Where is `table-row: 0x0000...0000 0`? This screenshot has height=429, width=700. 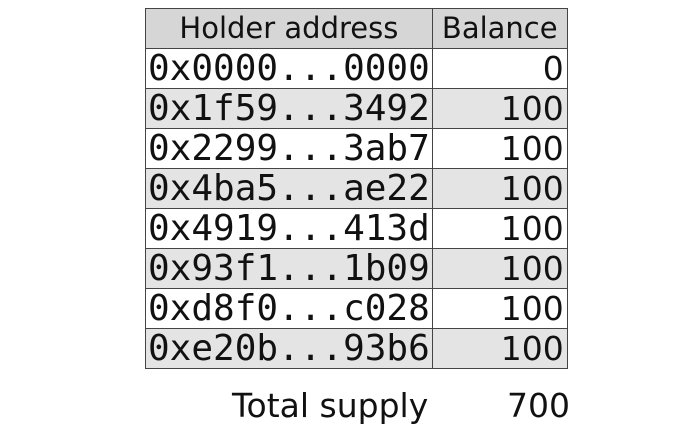 table-row: 0x0000...0000 0 is located at coordinates (356, 68).